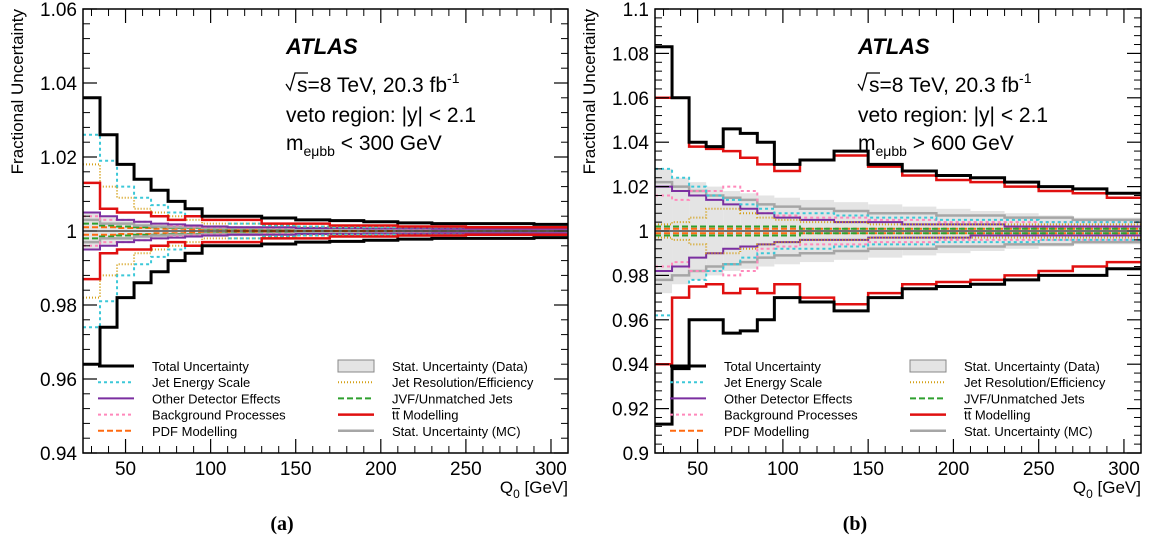  Describe the element at coordinates (636, 10) in the screenshot. I see `y-tick-label: 1.1` at that location.